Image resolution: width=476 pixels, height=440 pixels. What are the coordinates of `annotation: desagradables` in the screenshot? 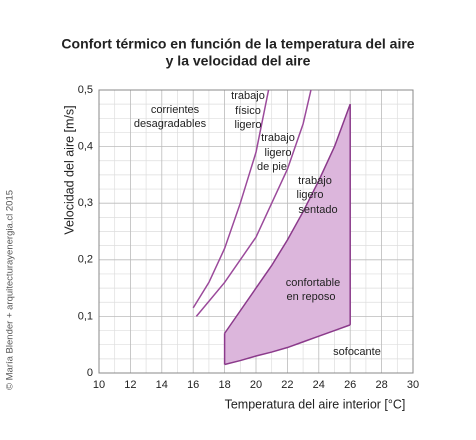 It's located at (170, 124).